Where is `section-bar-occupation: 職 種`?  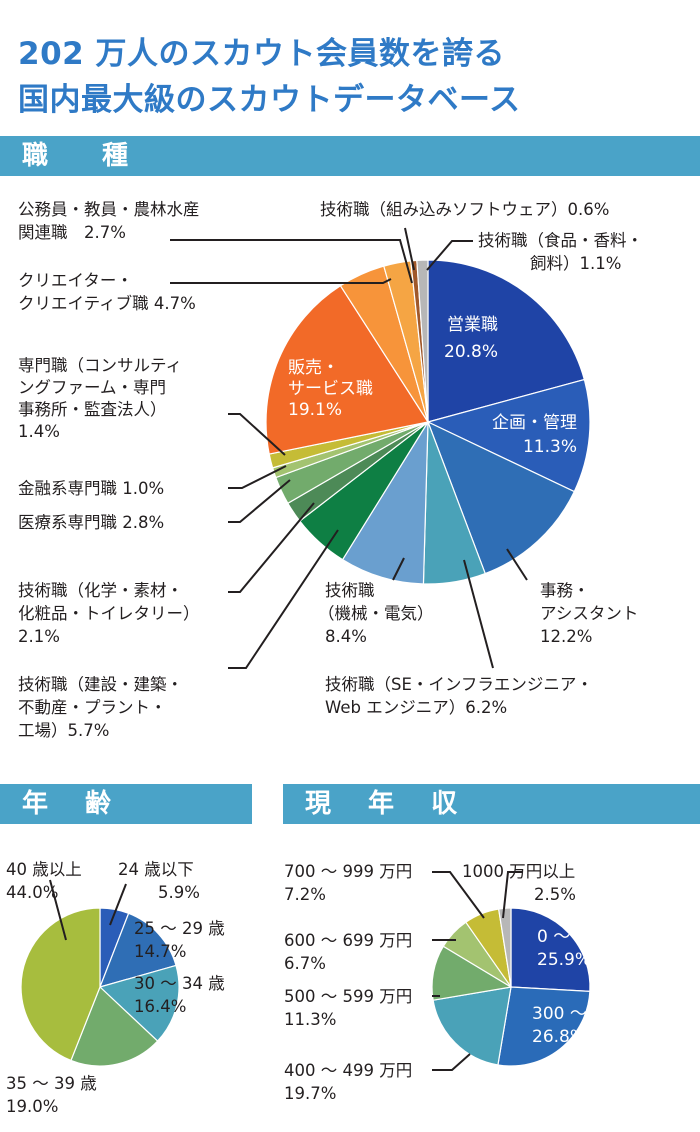 section-bar-occupation: 職 種 is located at coordinates (350, 156).